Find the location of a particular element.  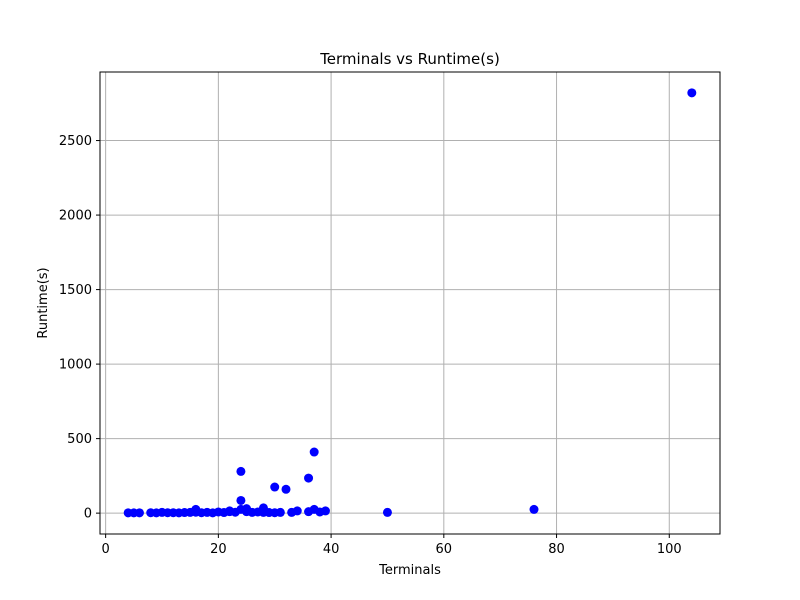

x-axis-label: Terminals is located at coordinates (409, 570).